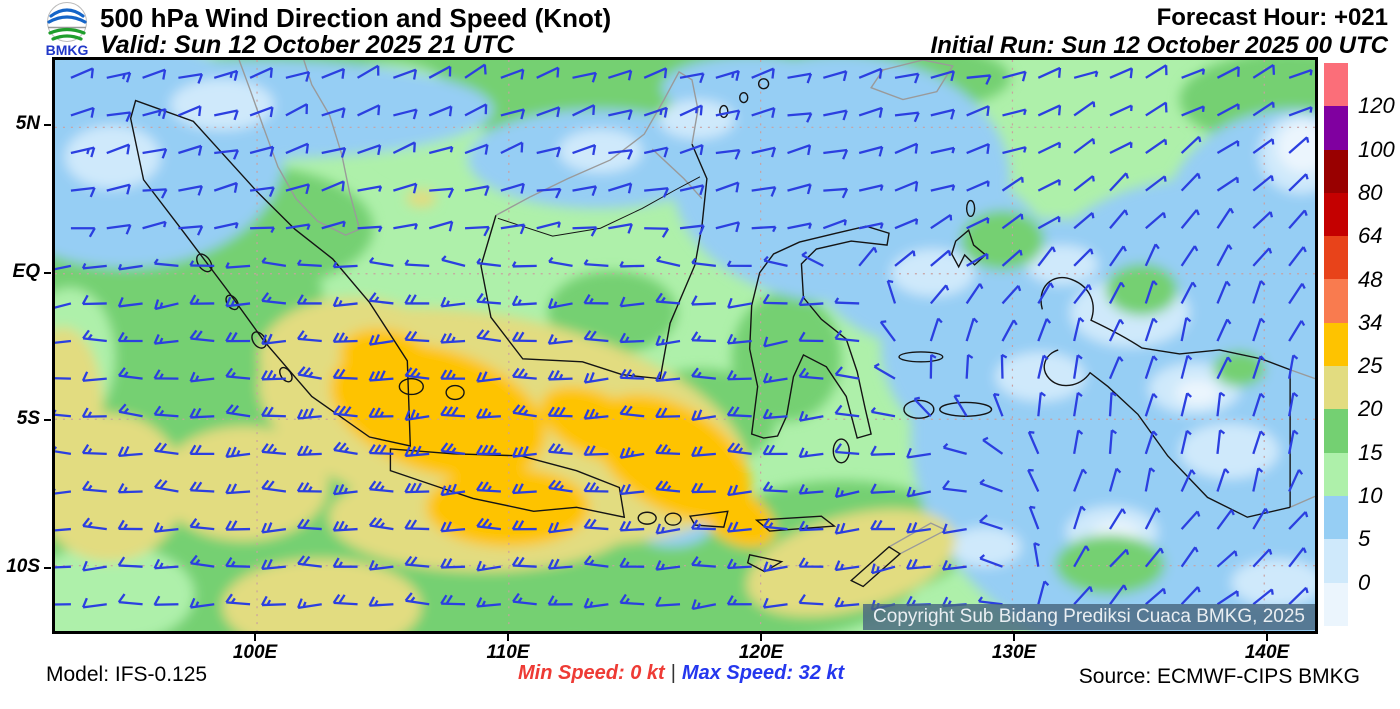 Image resolution: width=1400 pixels, height=709 pixels. I want to click on colorbar-value: 15, so click(1370, 452).